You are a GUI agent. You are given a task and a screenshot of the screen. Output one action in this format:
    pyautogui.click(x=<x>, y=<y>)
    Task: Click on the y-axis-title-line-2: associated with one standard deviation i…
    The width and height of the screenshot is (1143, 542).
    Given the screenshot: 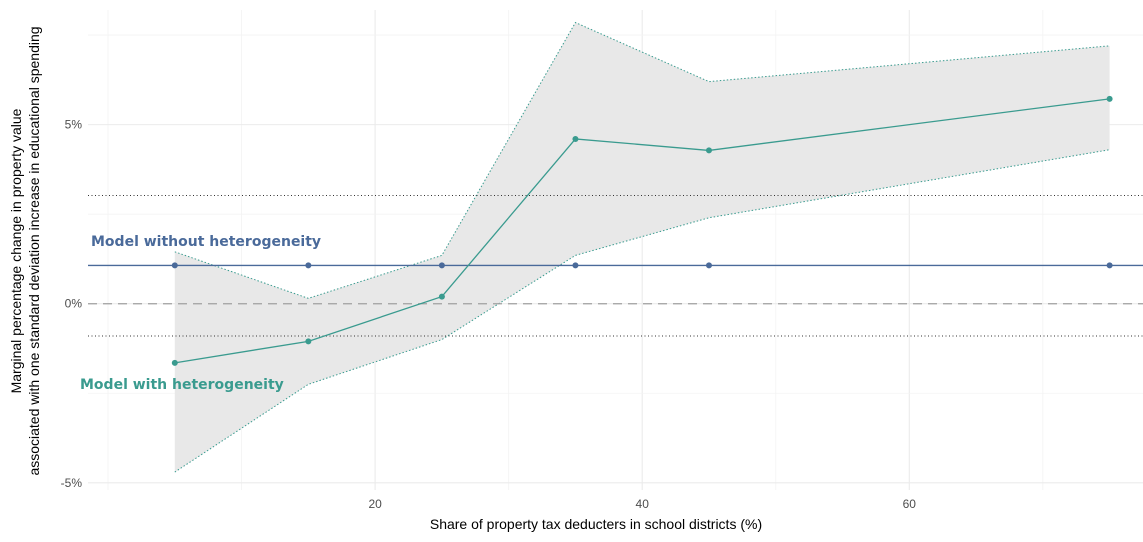 What is the action you would take?
    pyautogui.click(x=34, y=250)
    